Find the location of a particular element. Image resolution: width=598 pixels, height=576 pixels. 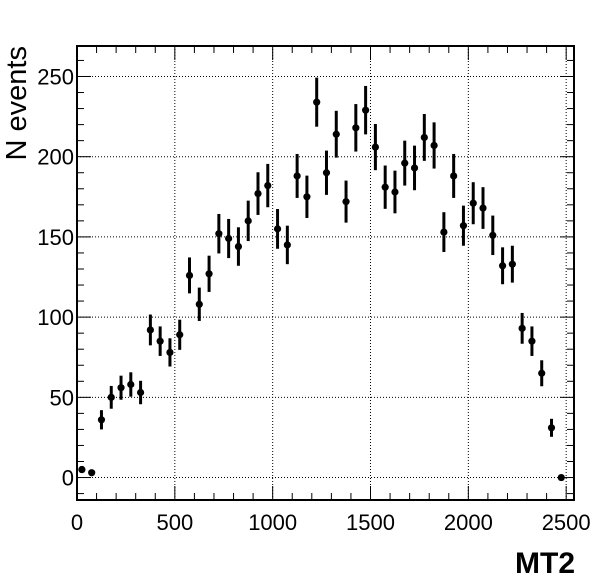

x-axis-title: MT2 is located at coordinates (545, 561).